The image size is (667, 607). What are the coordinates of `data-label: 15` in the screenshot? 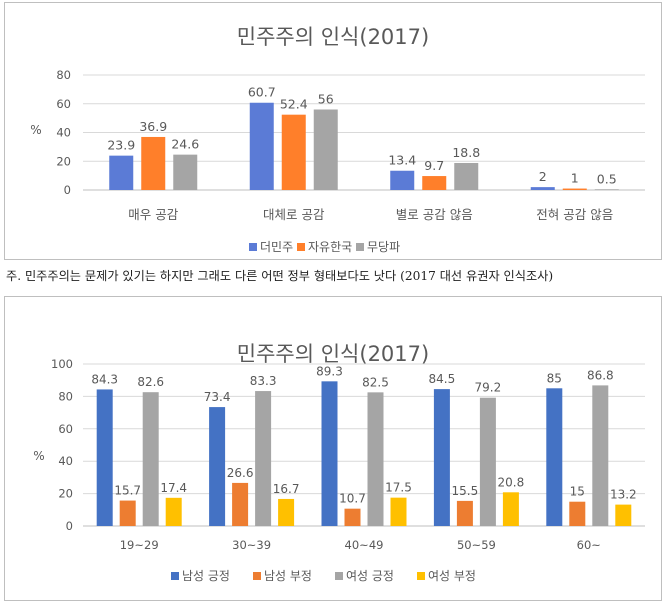 It's located at (577, 492).